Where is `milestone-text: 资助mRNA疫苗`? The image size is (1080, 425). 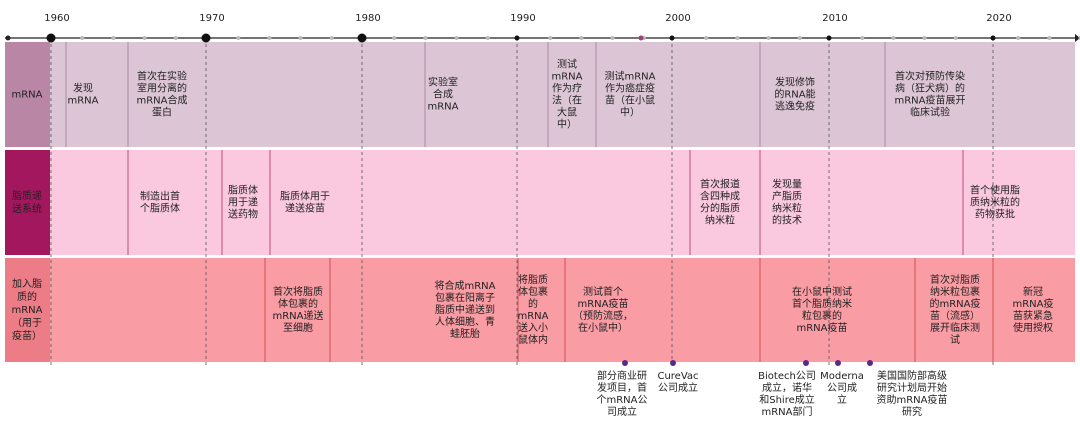
milestone-text: 资助mRNA疫苗 is located at coordinates (911, 399).